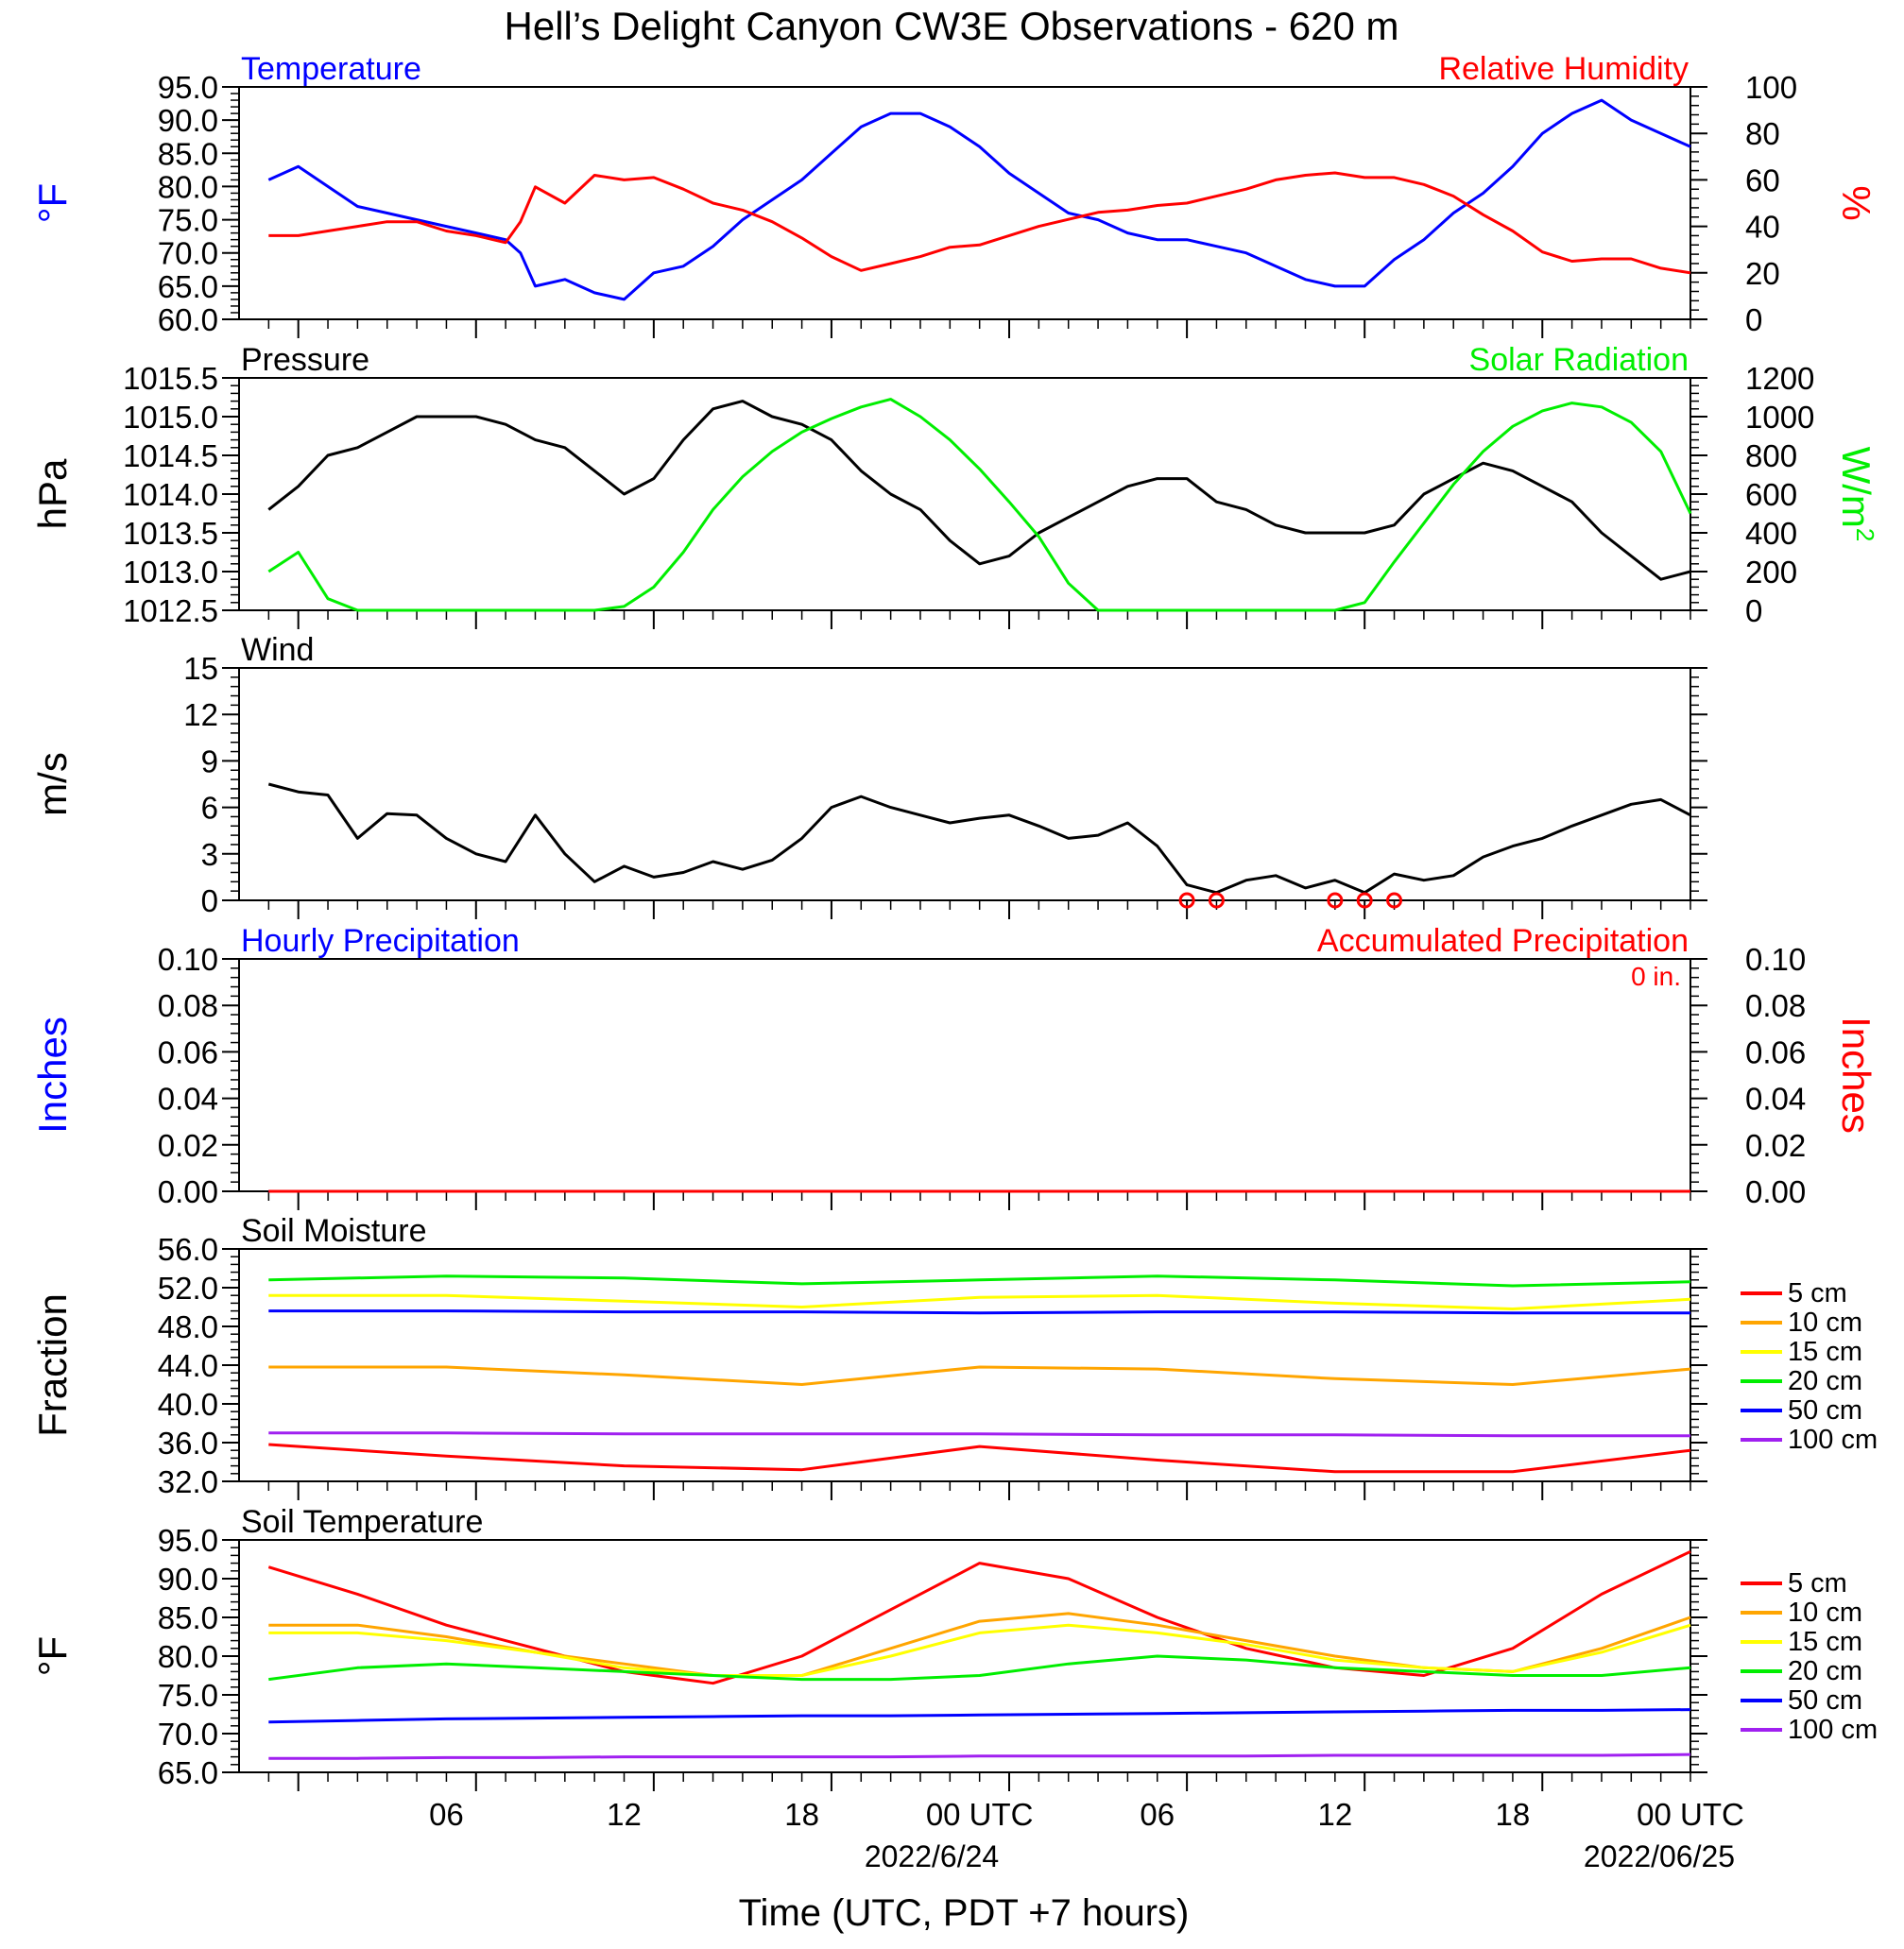 The height and width of the screenshot is (1949, 1904). I want to click on y-tick-label-left: 85.0, so click(188, 1617).